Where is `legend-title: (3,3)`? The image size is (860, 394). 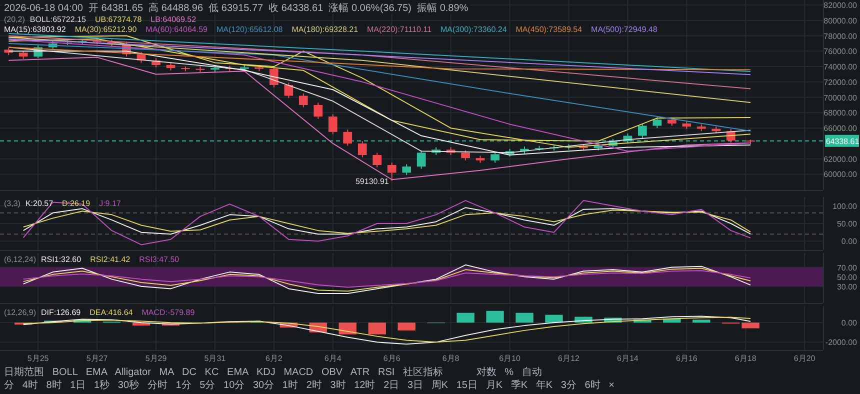 legend-title: (3,3) is located at coordinates (12, 203).